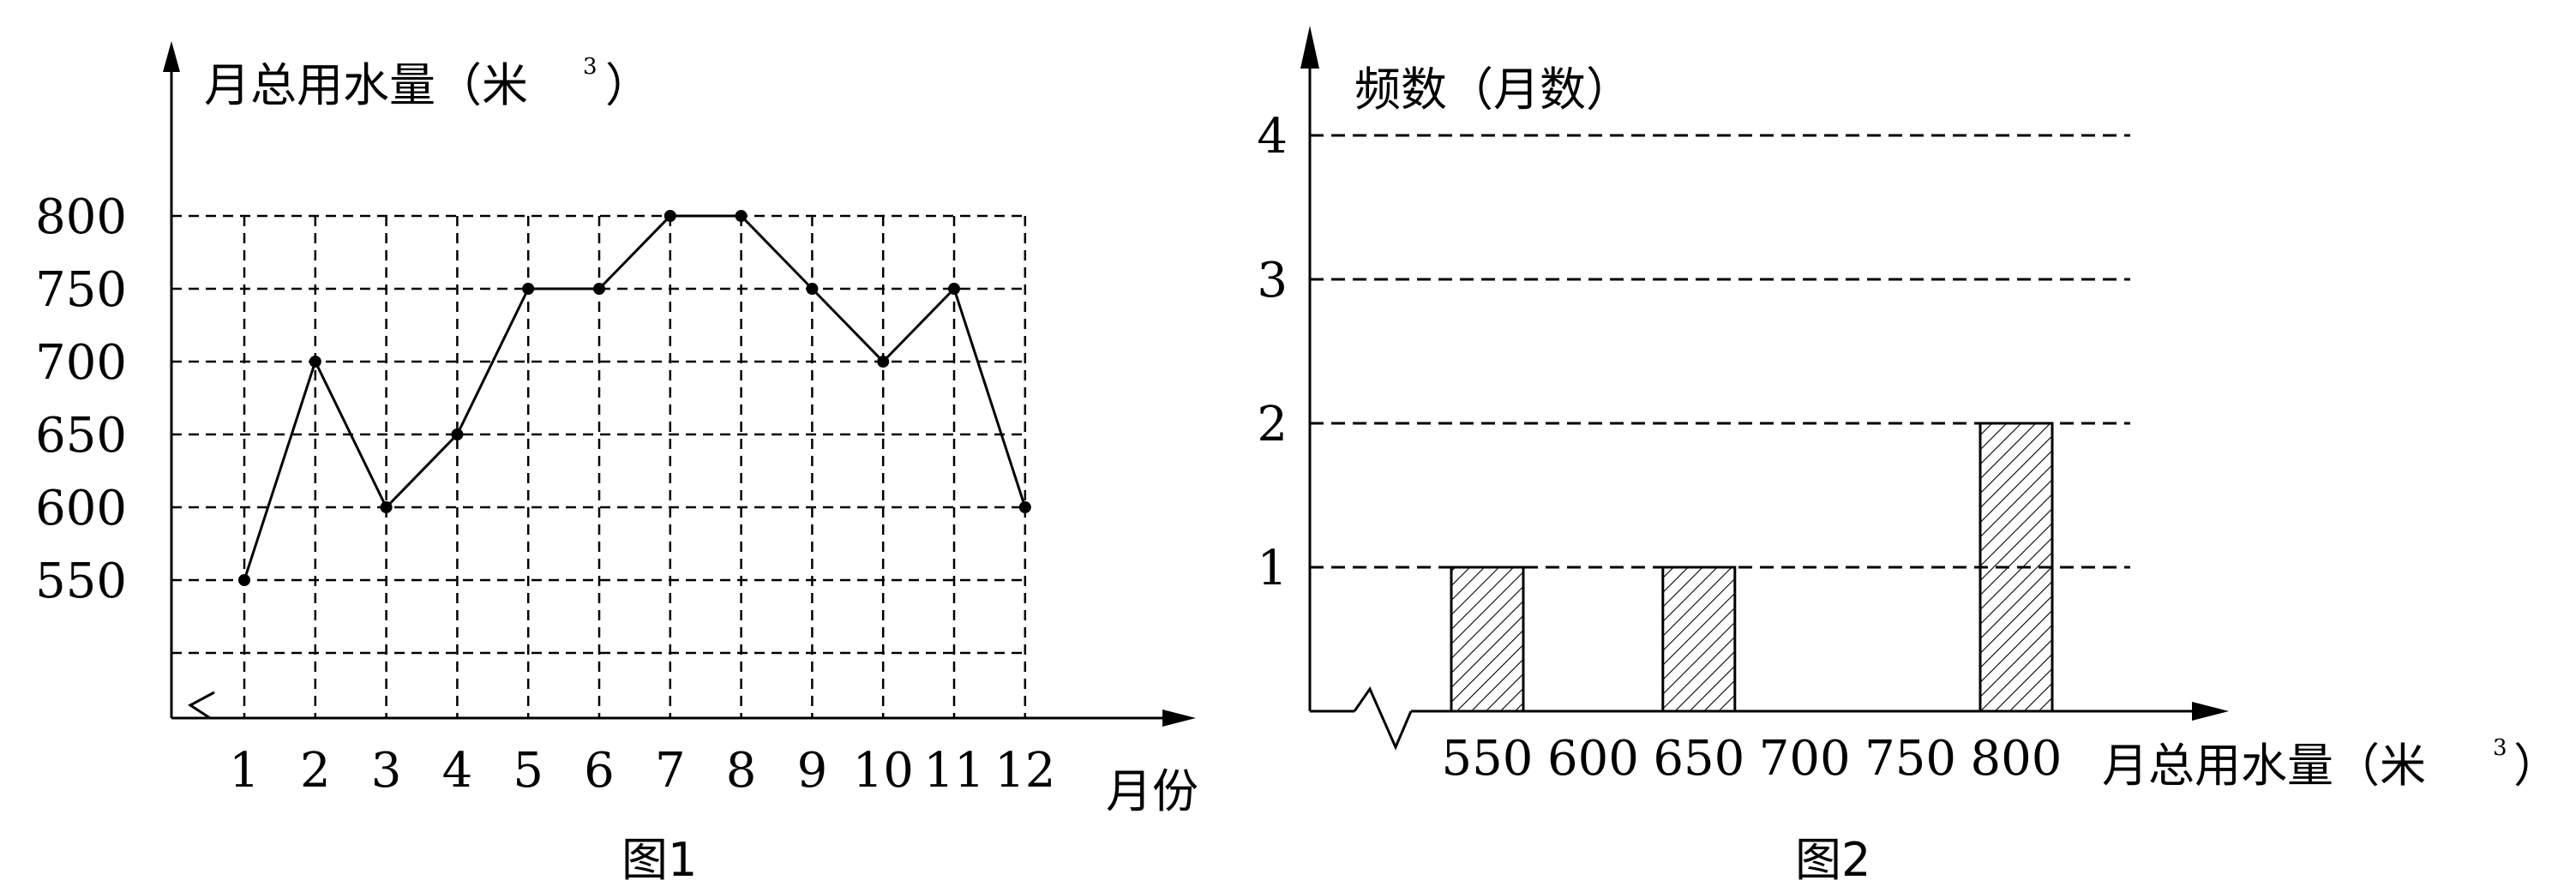 The height and width of the screenshot is (886, 2576). Describe the element at coordinates (81, 217) in the screenshot. I see `line-chart-y-tick-label: 800` at that location.